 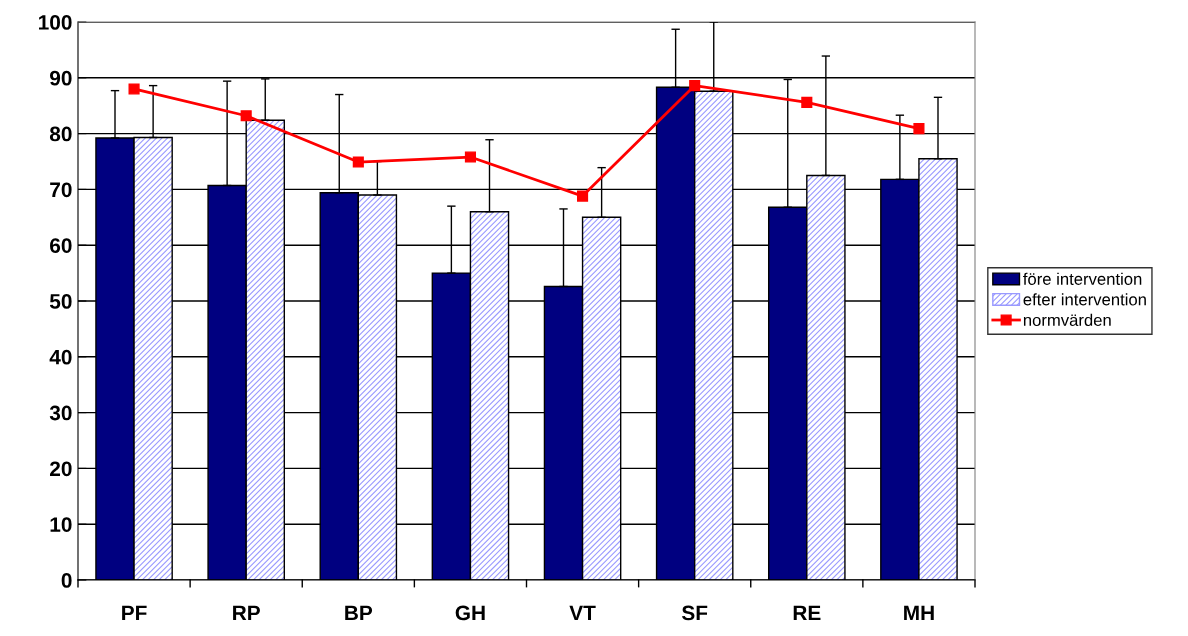 I want to click on y-tick-label: 10, so click(x=61, y=524).